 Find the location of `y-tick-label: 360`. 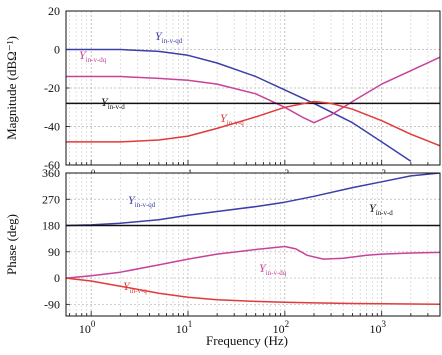

y-tick-label: 360 is located at coordinates (51, 173).